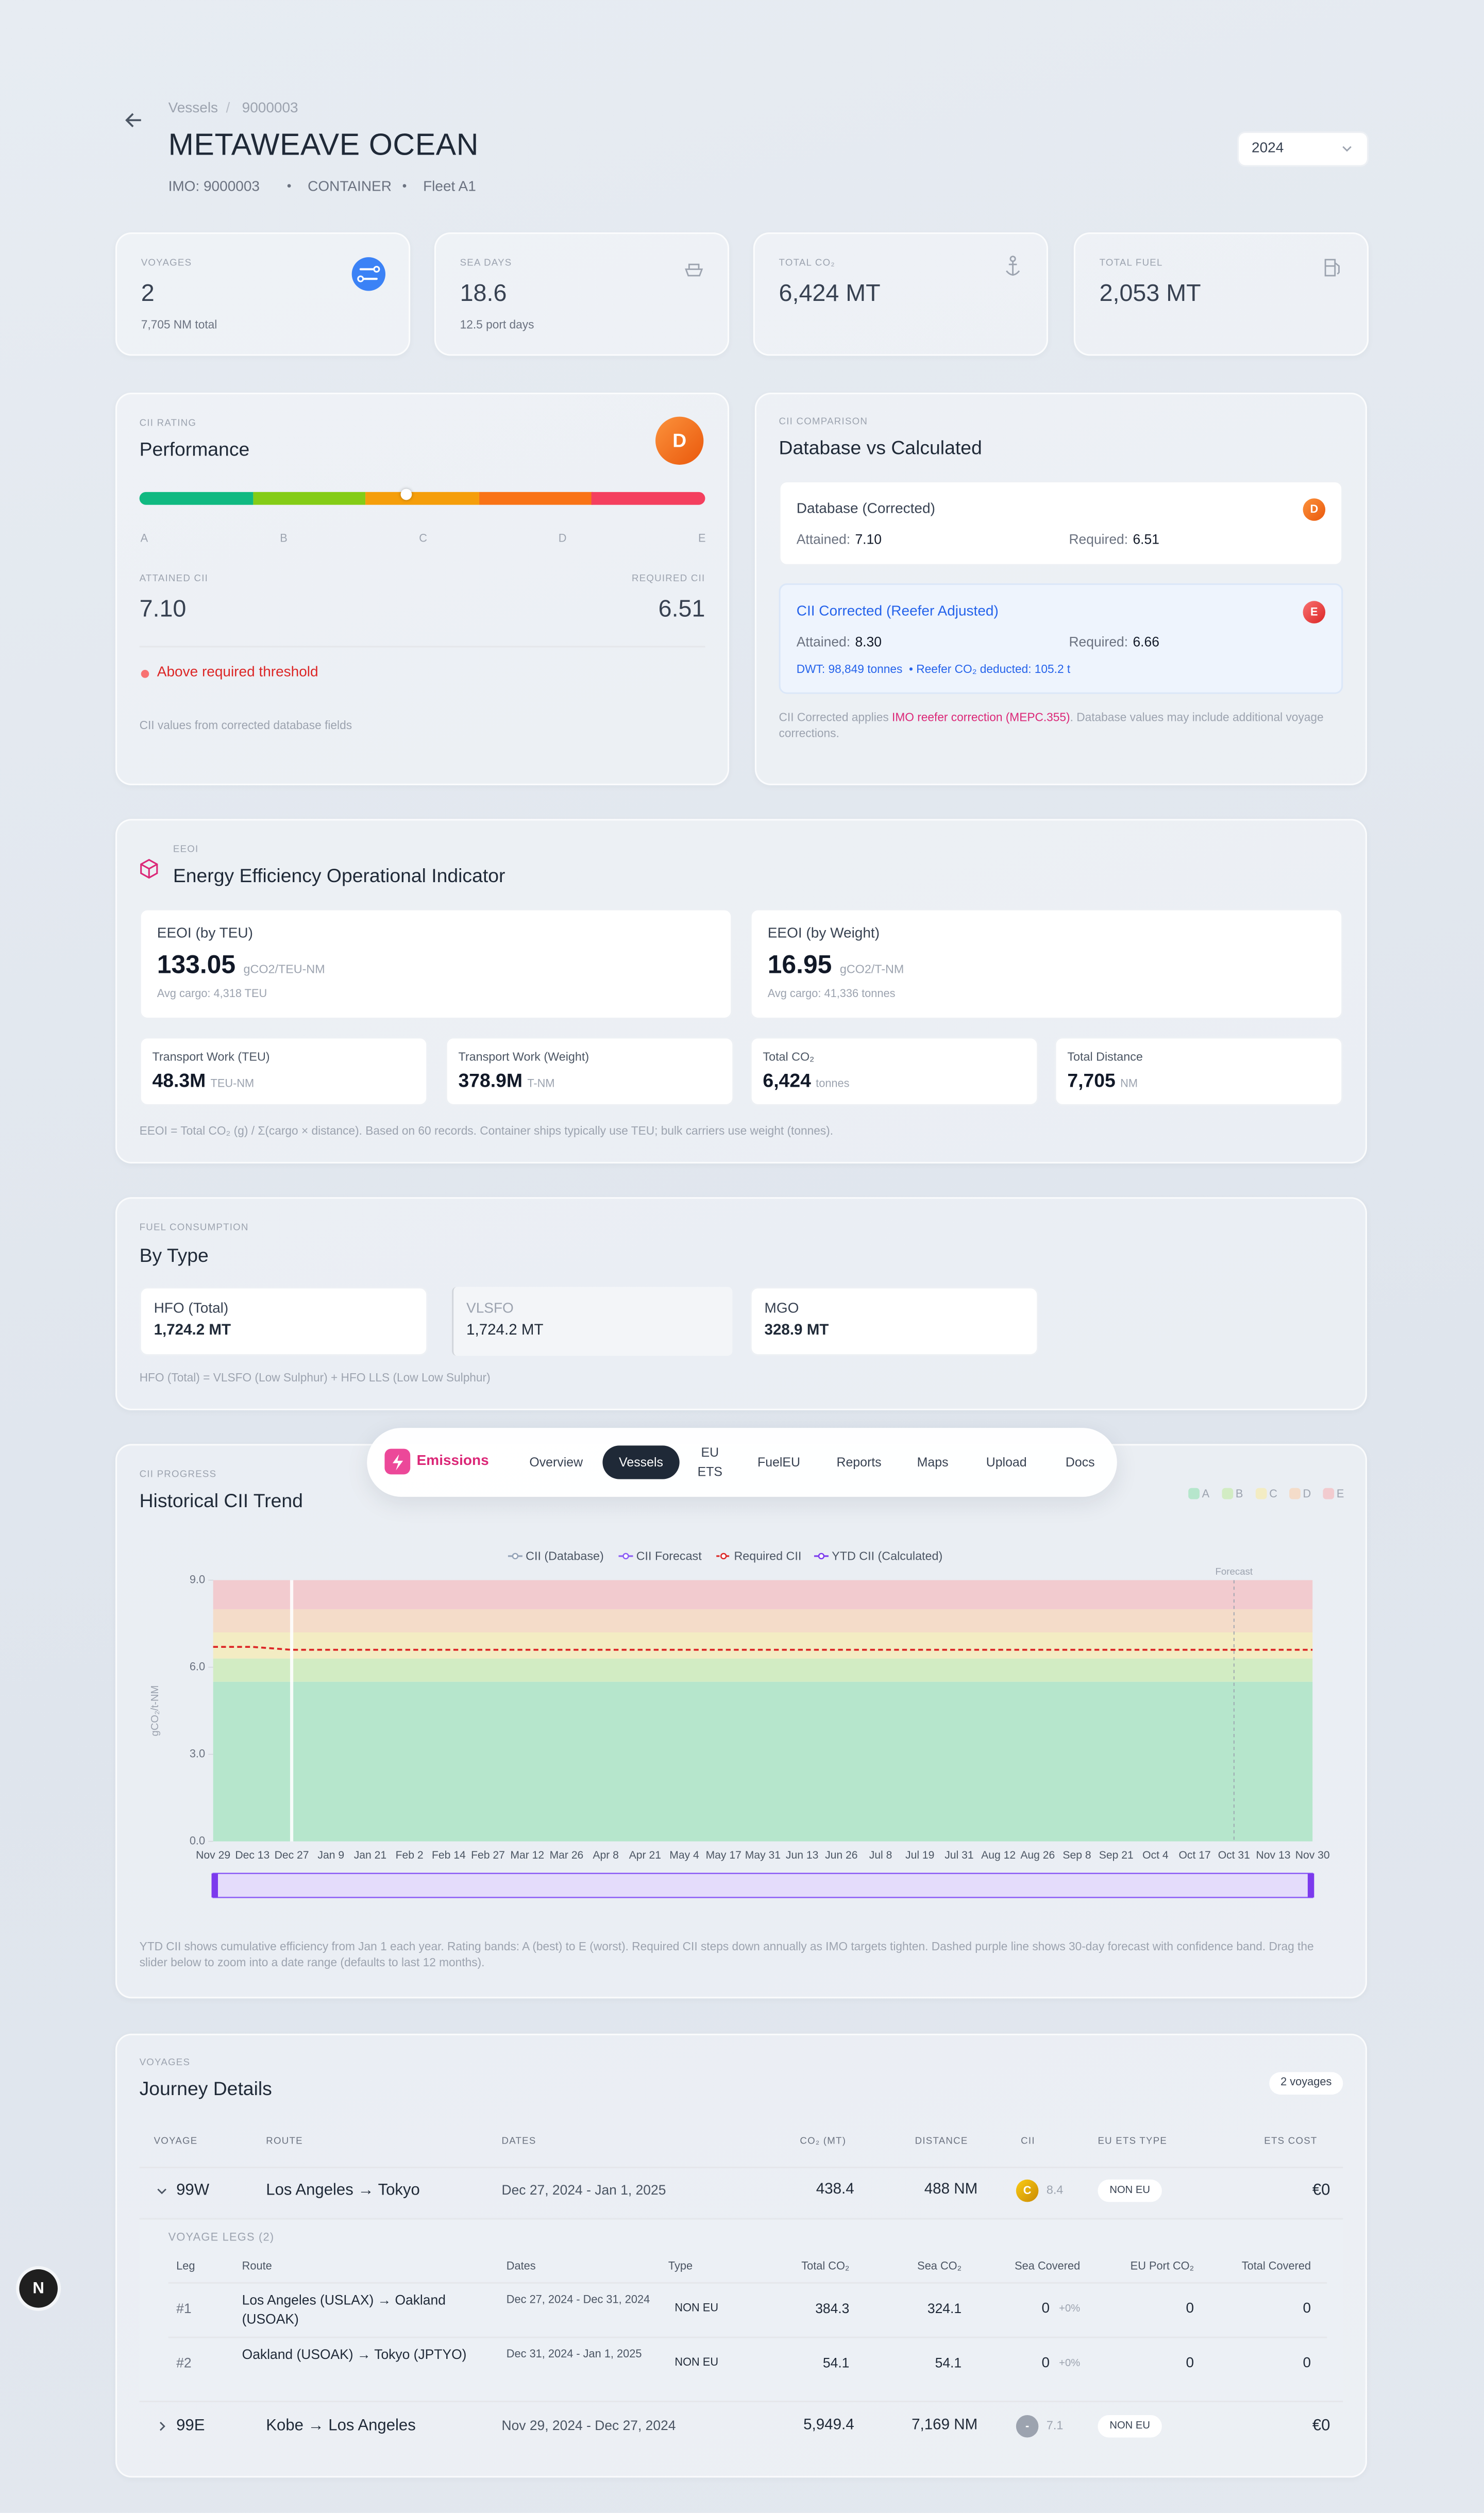  I want to click on dev-badge: N, so click(38, 2288).